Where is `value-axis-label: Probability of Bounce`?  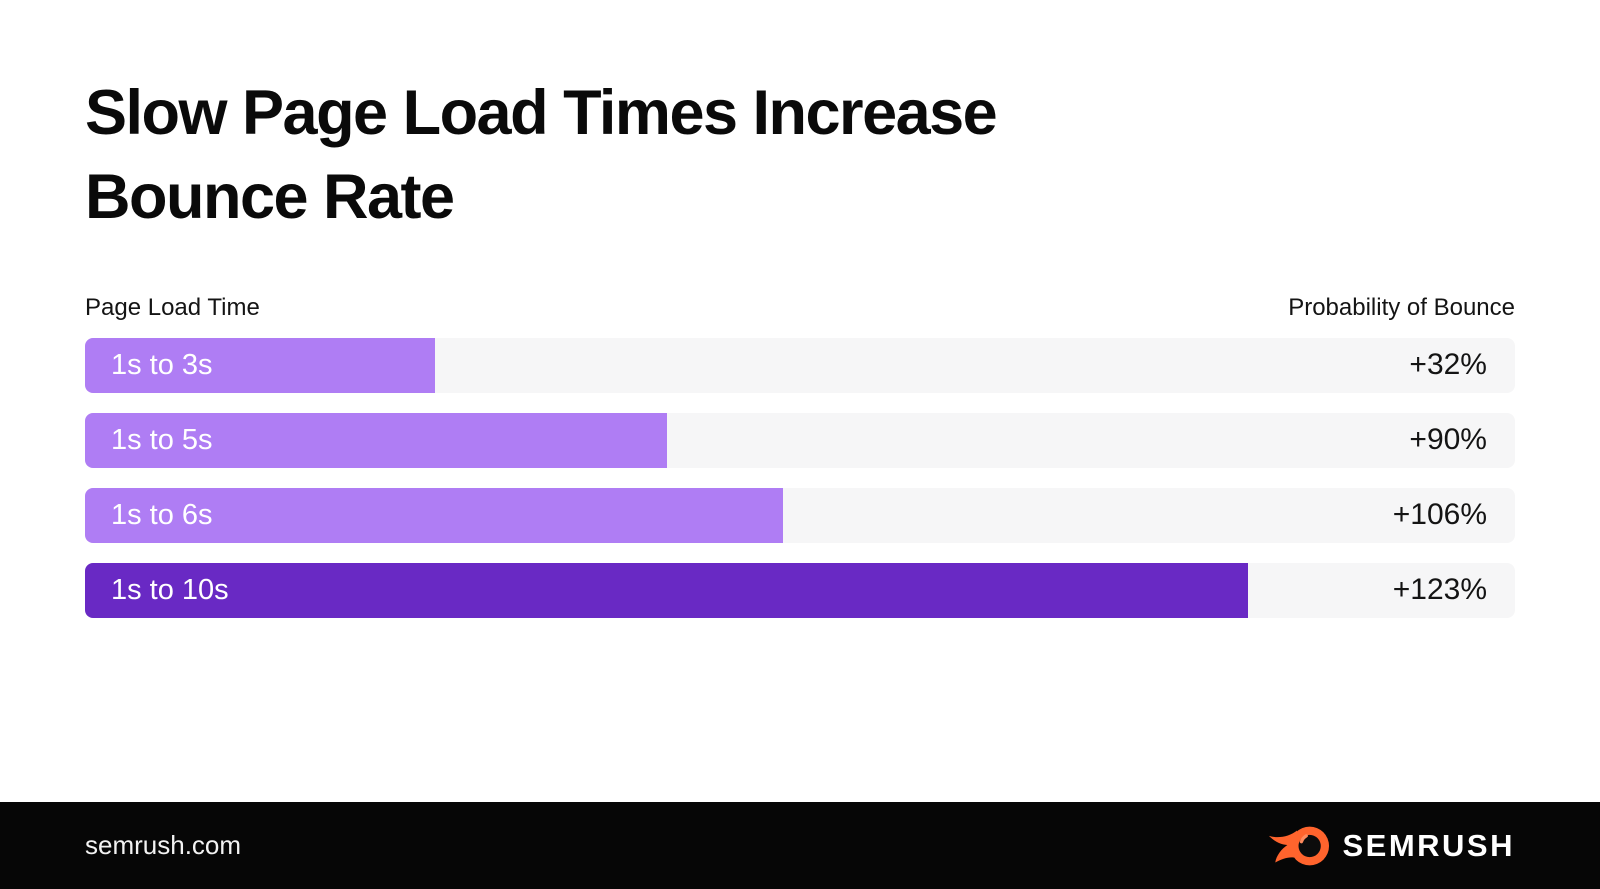 value-axis-label: Probability of Bounce is located at coordinates (1401, 307).